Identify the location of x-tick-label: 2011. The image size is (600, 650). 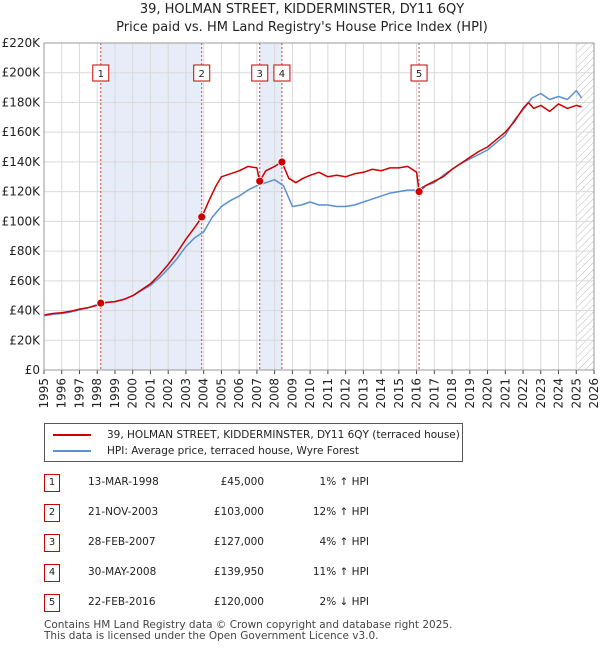
(328, 393).